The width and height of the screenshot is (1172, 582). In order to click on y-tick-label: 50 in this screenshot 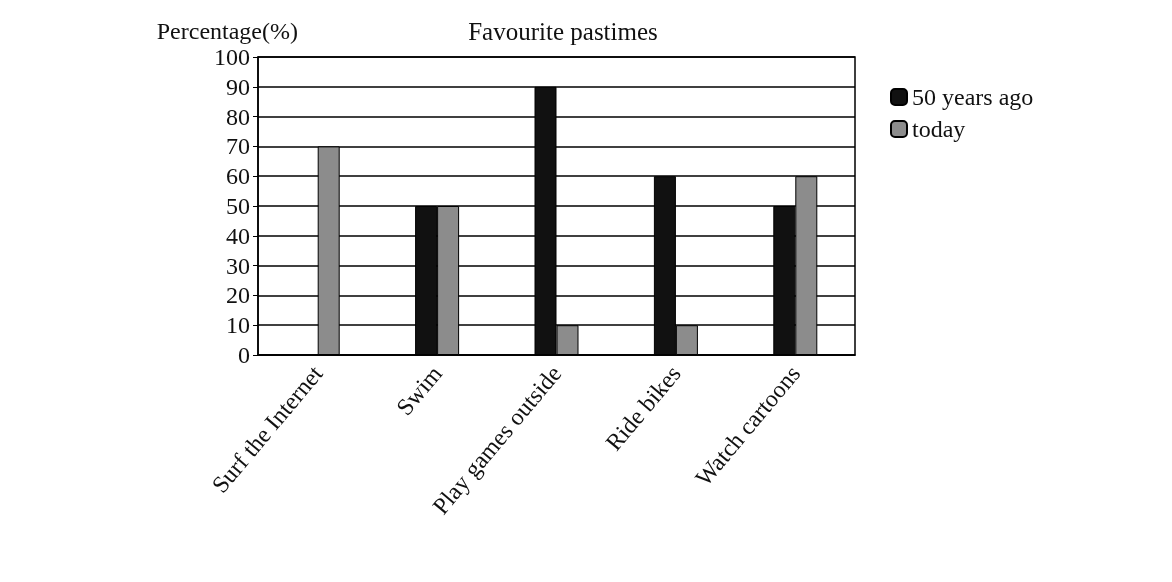, I will do `click(238, 206)`.